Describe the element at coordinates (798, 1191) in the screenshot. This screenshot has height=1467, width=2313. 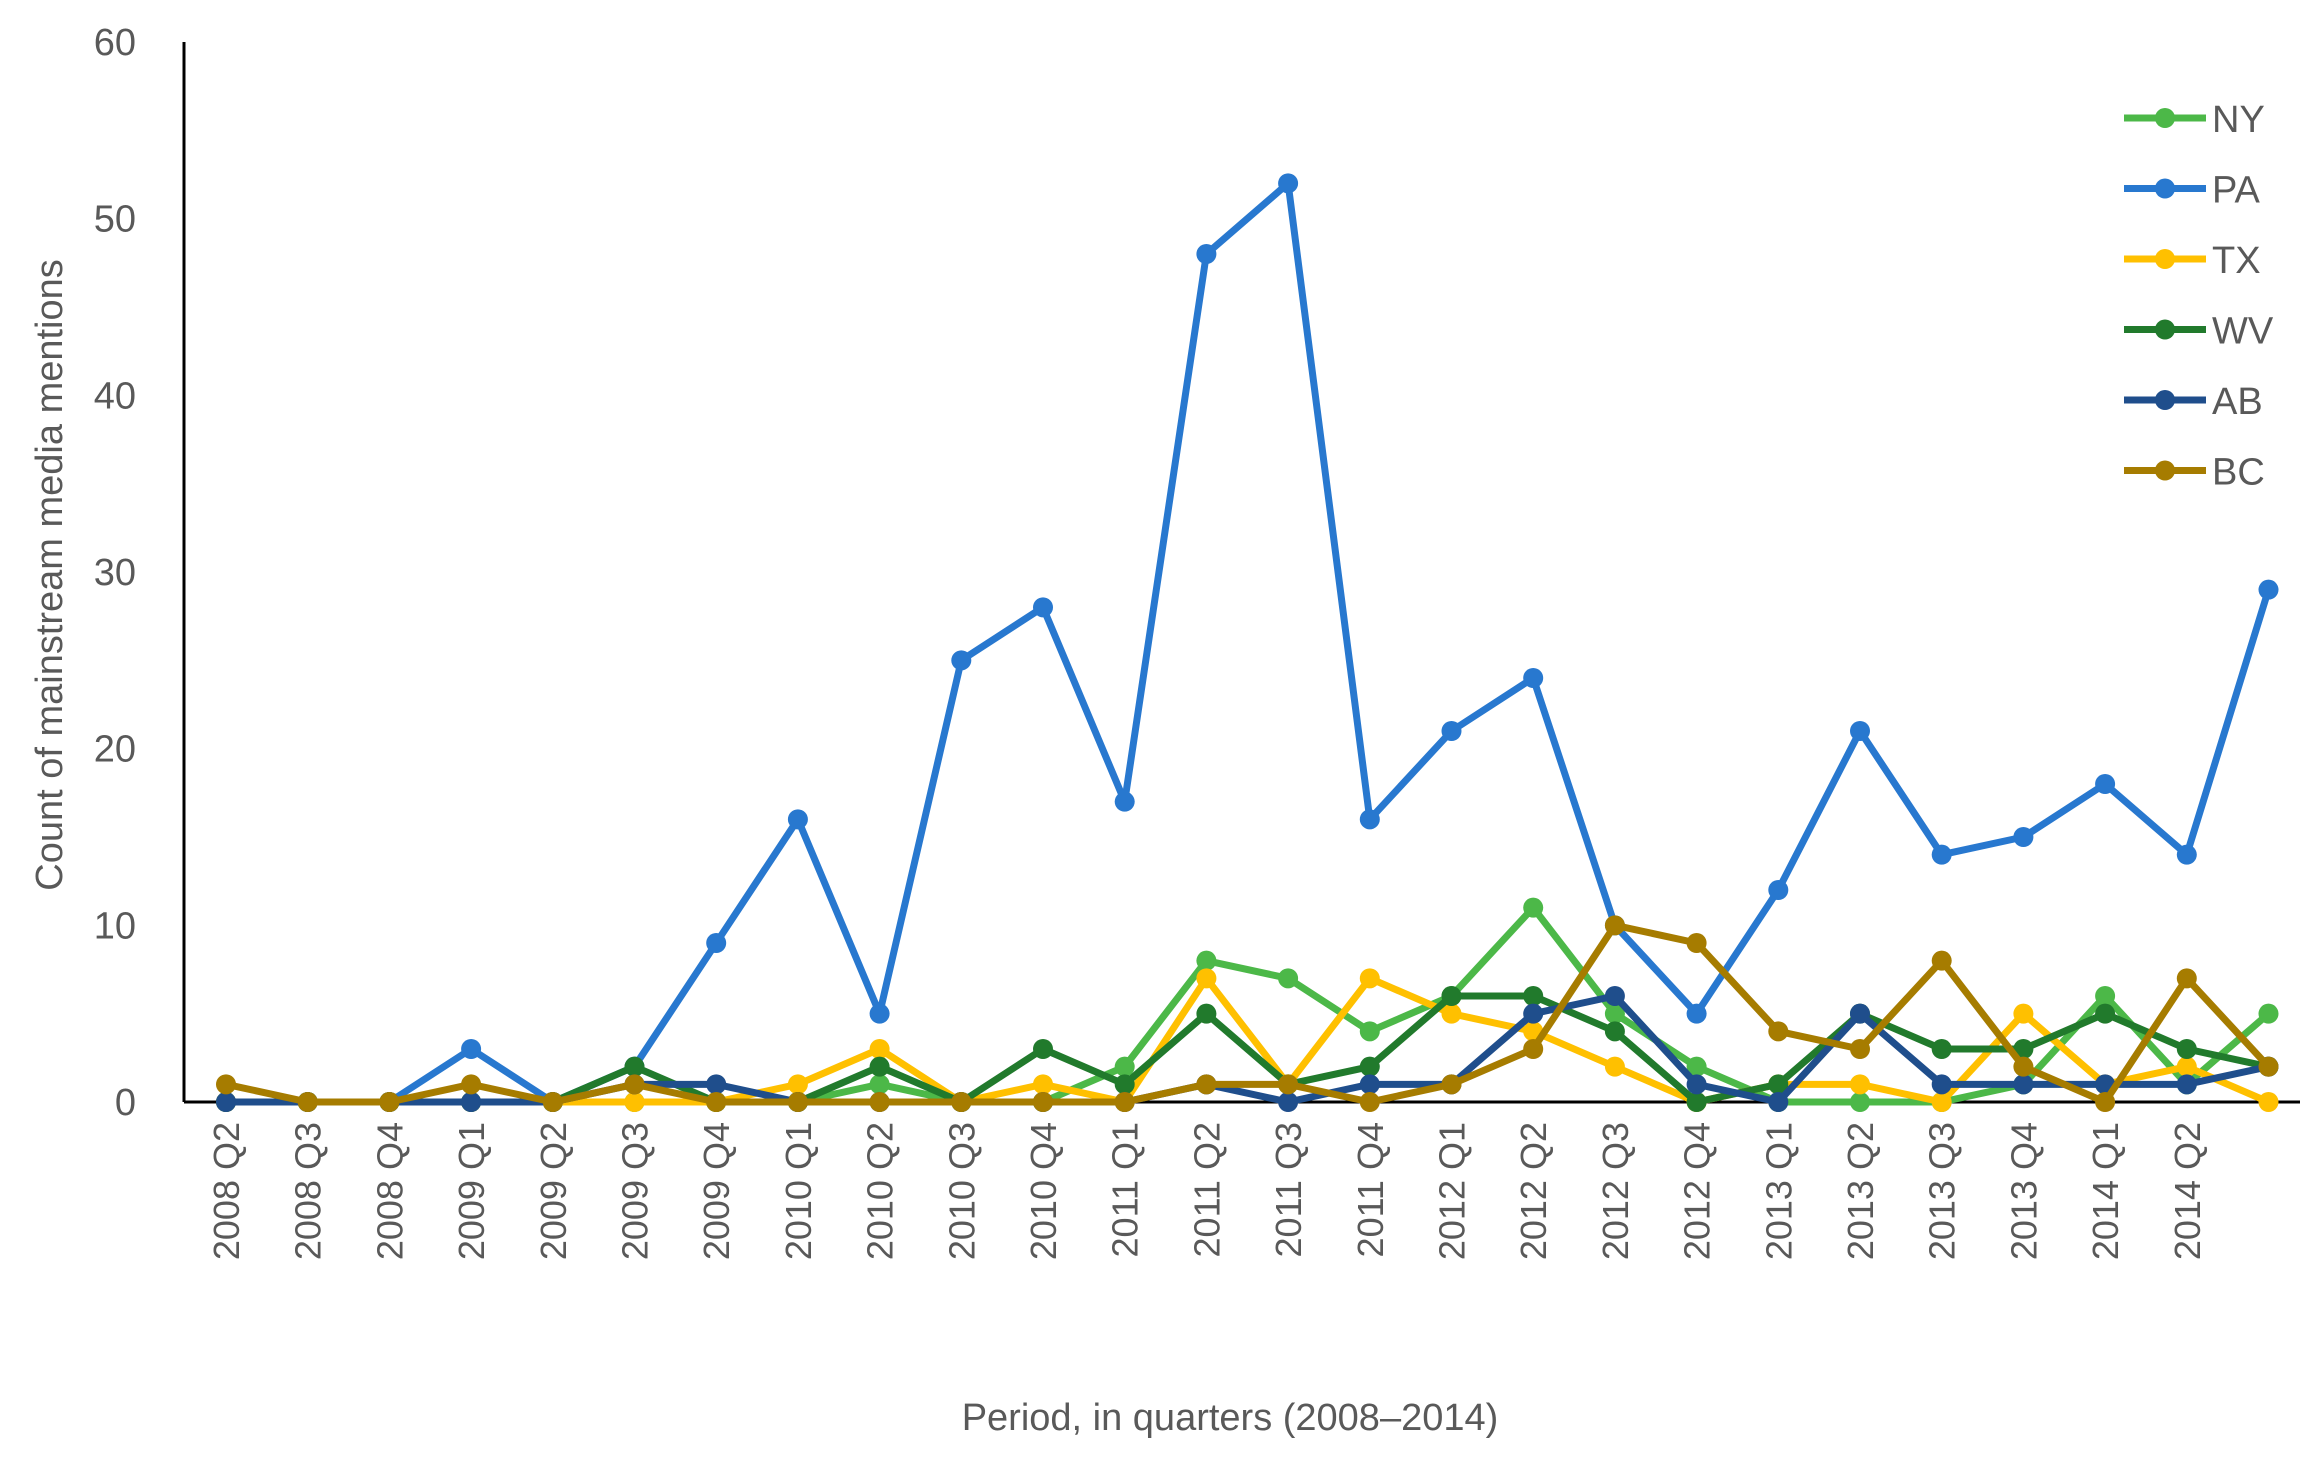
I see `x-tick-label: 2010 Q1` at that location.